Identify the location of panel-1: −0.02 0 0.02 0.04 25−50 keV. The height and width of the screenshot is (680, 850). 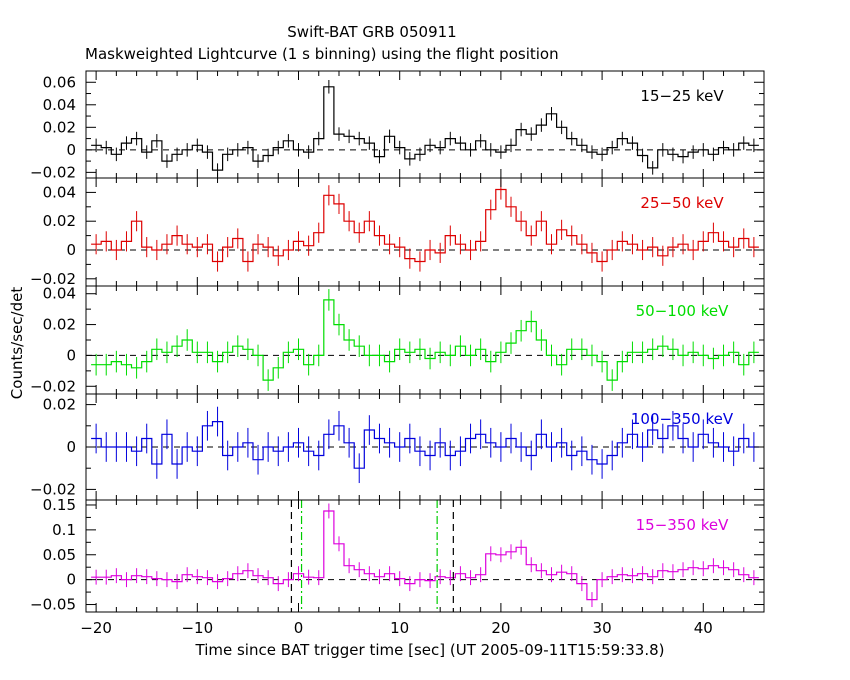
(397, 232).